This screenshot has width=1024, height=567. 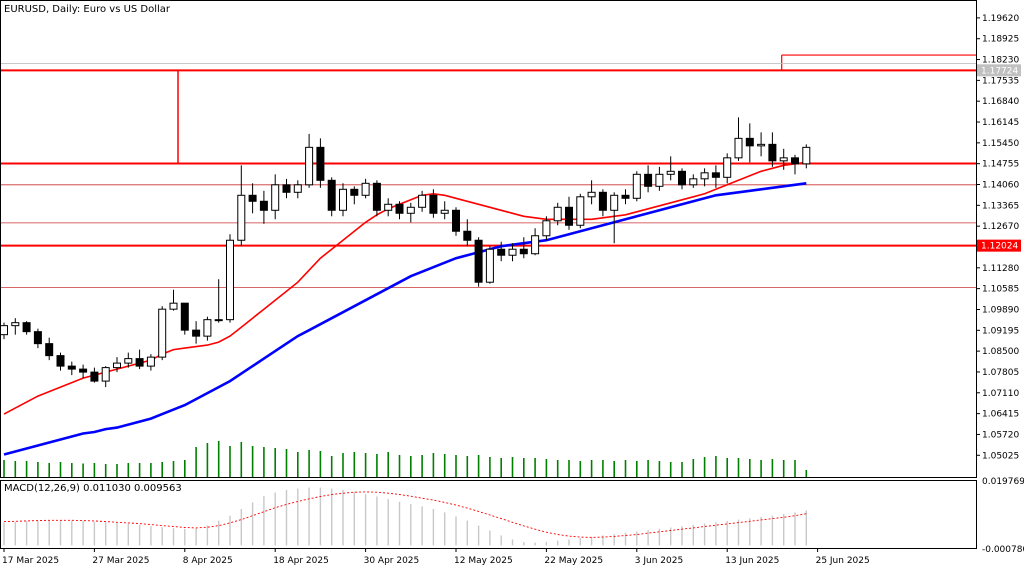 I want to click on price-tick-label: 1.14060, so click(x=1000, y=186).